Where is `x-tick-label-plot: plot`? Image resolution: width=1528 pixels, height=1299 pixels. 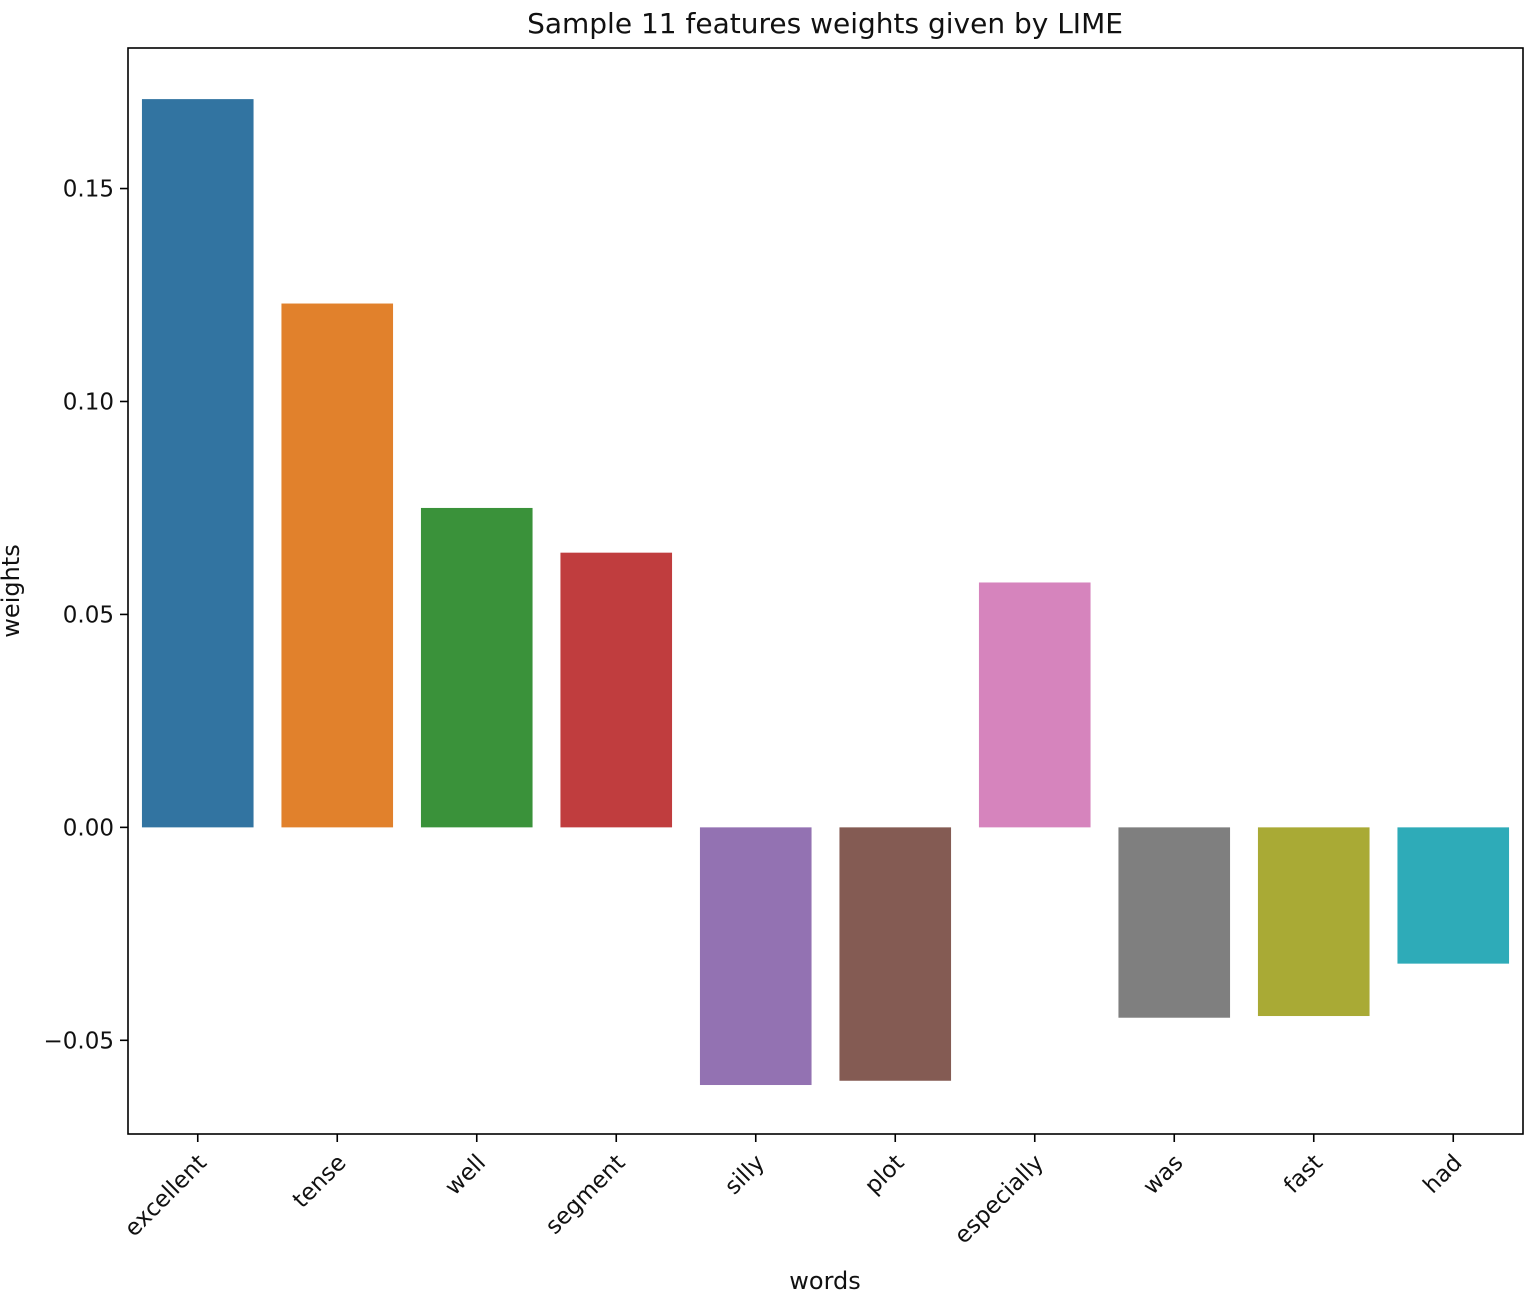 x-tick-label-plot: plot is located at coordinates (885, 1175).